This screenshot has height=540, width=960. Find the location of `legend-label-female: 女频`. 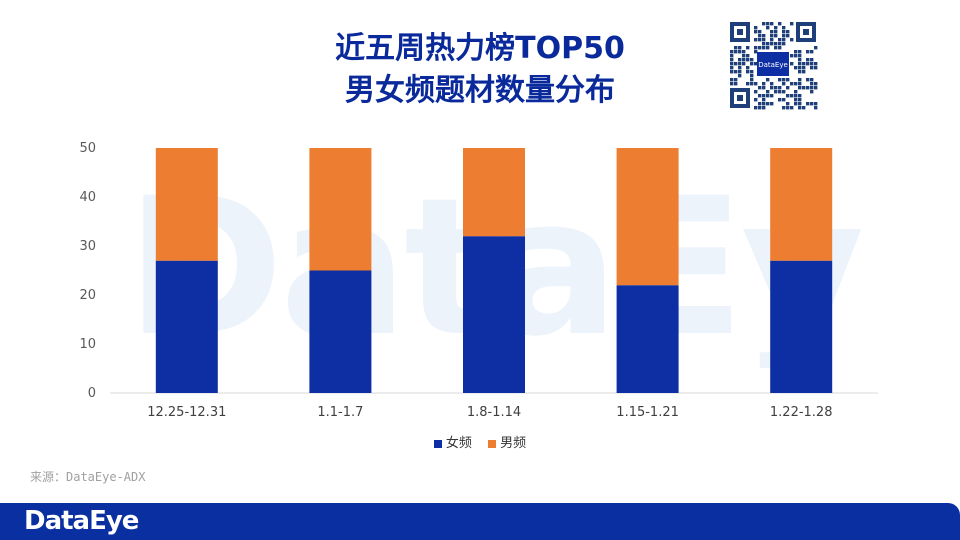

legend-label-female: 女频 is located at coordinates (458, 443).